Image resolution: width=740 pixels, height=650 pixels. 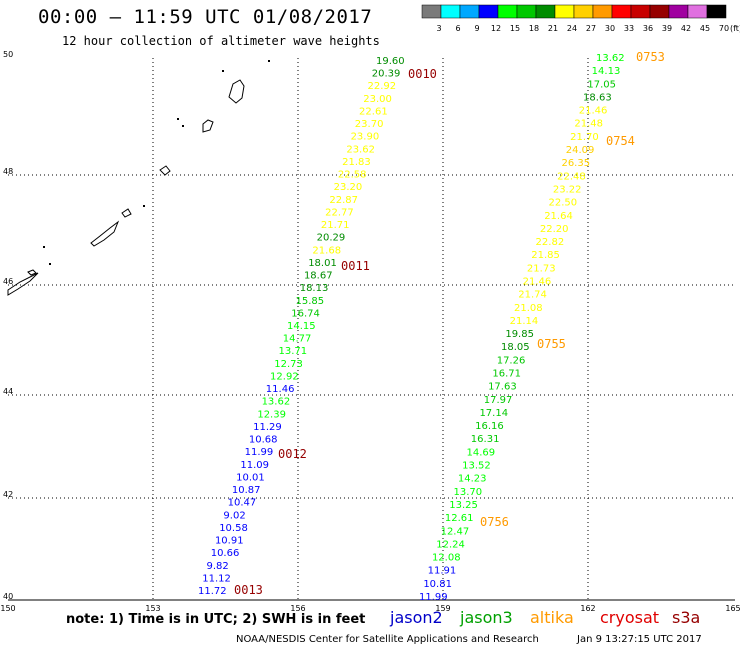 What do you see at coordinates (8, 171) in the screenshot?
I see `latitude-tick-label: 48` at bounding box center [8, 171].